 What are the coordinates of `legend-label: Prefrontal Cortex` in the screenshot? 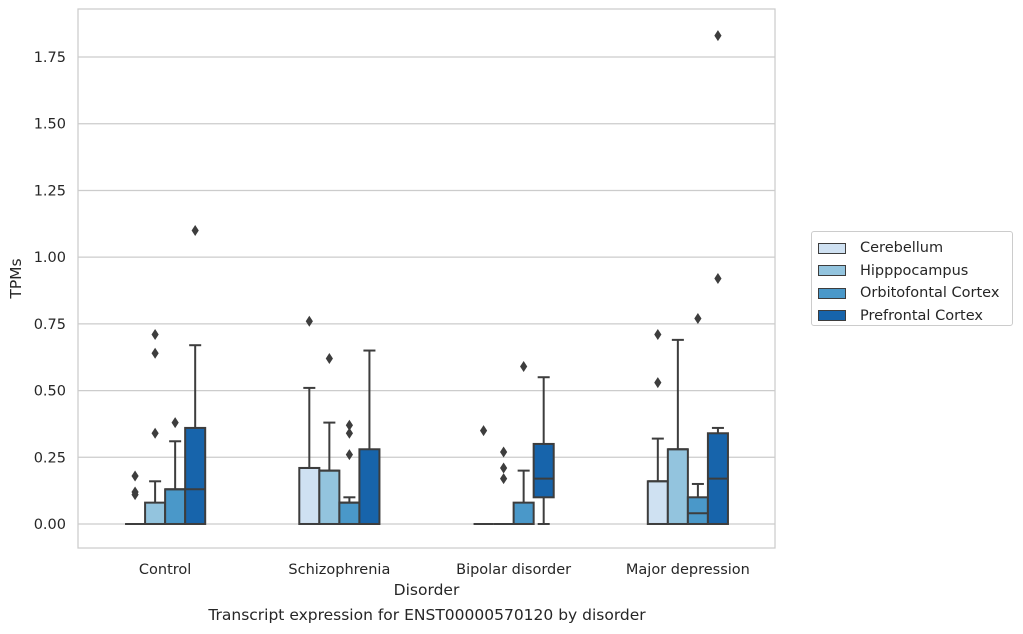 It's located at (921, 315).